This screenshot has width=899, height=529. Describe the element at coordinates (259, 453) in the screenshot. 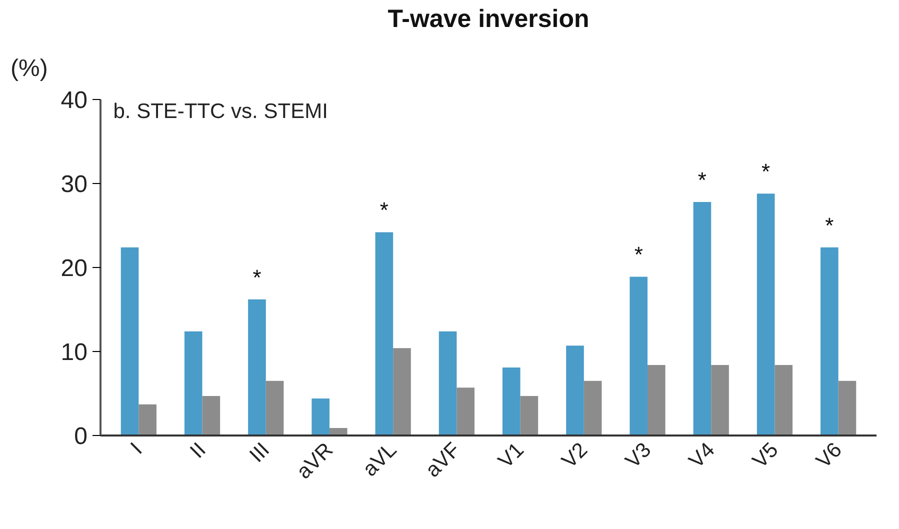

I see `x-tick-label: III` at that location.